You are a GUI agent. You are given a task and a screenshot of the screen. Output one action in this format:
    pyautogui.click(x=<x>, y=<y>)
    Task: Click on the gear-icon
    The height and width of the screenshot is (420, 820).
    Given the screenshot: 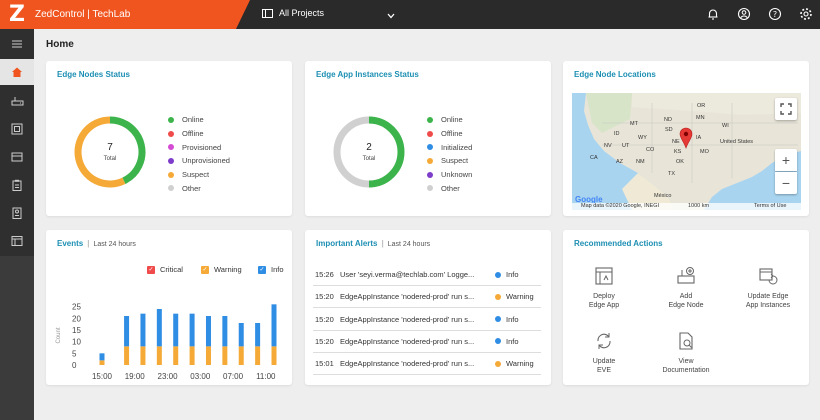 What is the action you would take?
    pyautogui.click(x=806, y=14)
    